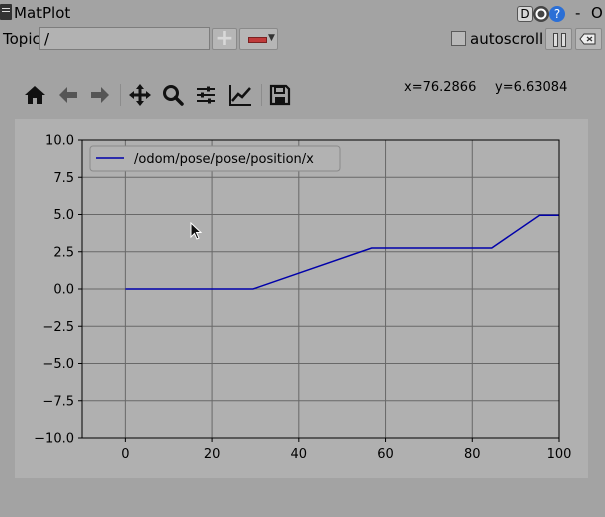 The image size is (605, 517). Describe the element at coordinates (224, 159) in the screenshot. I see `legend-entry: /odom/pose/pose/position/x` at that location.